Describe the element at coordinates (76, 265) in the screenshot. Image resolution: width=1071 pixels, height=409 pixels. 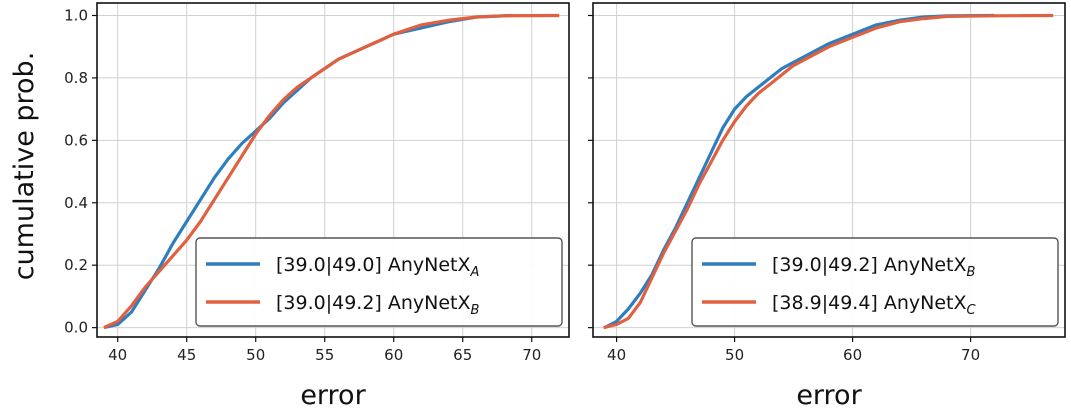
I see `y-tick-label: 0.2` at that location.